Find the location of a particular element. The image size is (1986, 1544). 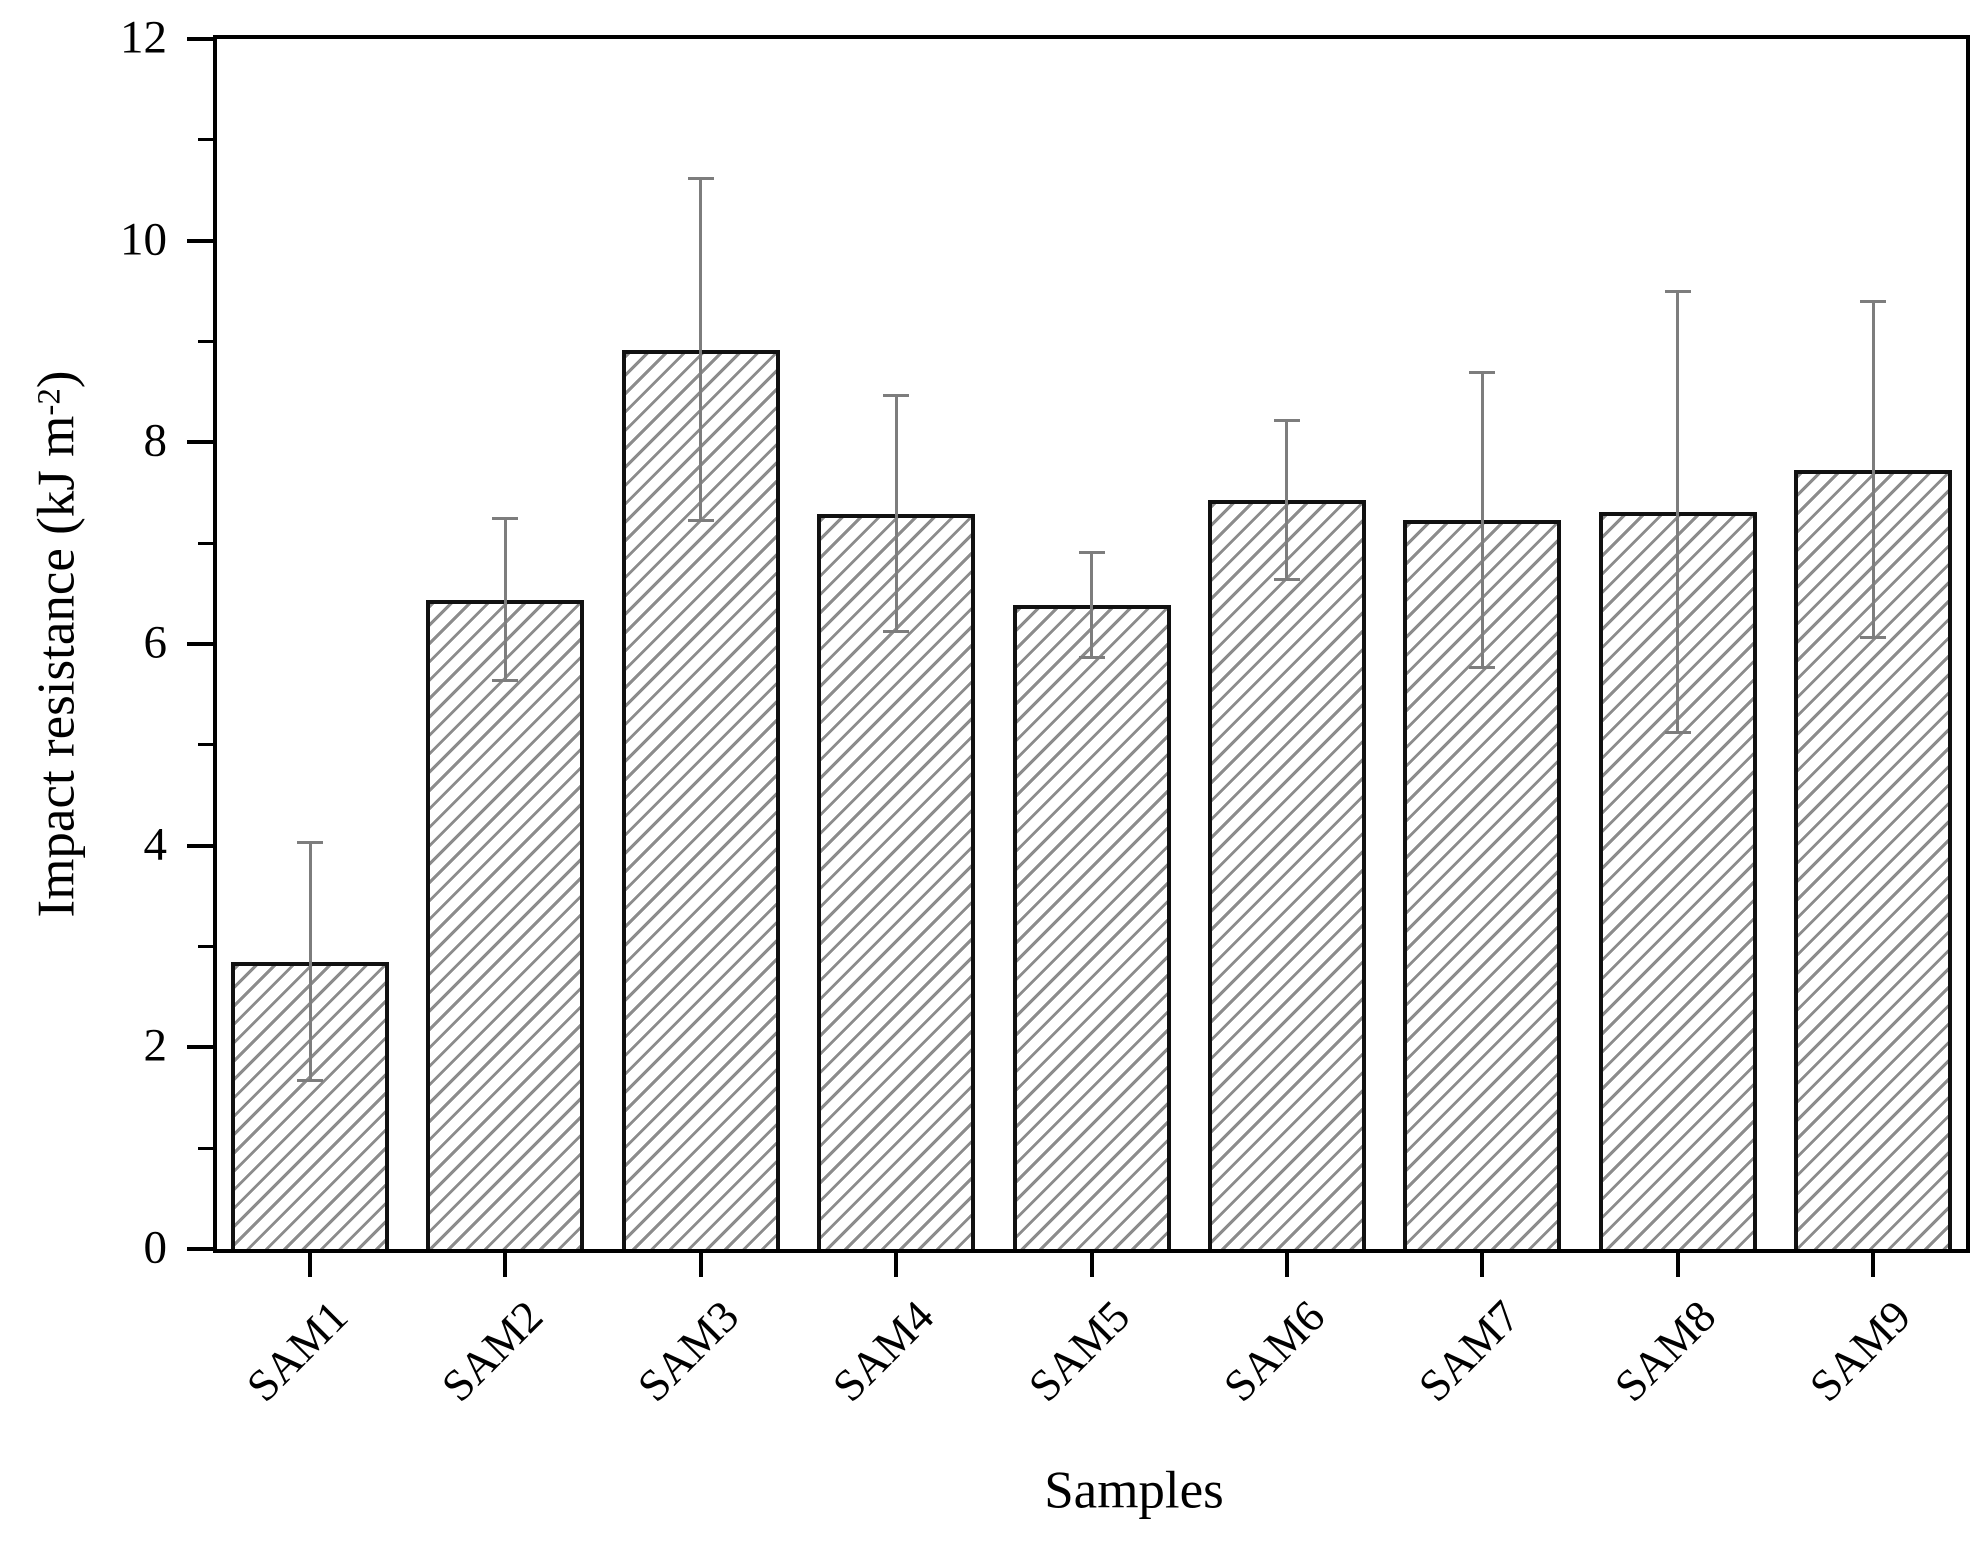

x-tick-label-SAM8: SAM8 is located at coordinates (1664, 1351).